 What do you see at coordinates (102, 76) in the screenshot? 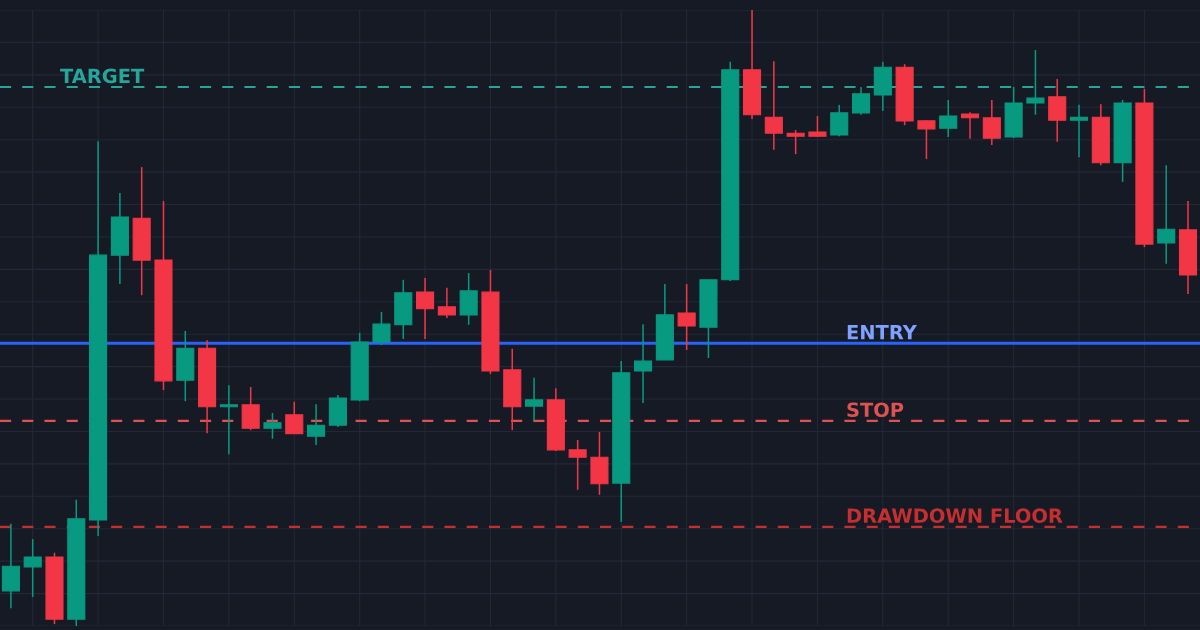
I see `ref-line-label: TARGET` at bounding box center [102, 76].